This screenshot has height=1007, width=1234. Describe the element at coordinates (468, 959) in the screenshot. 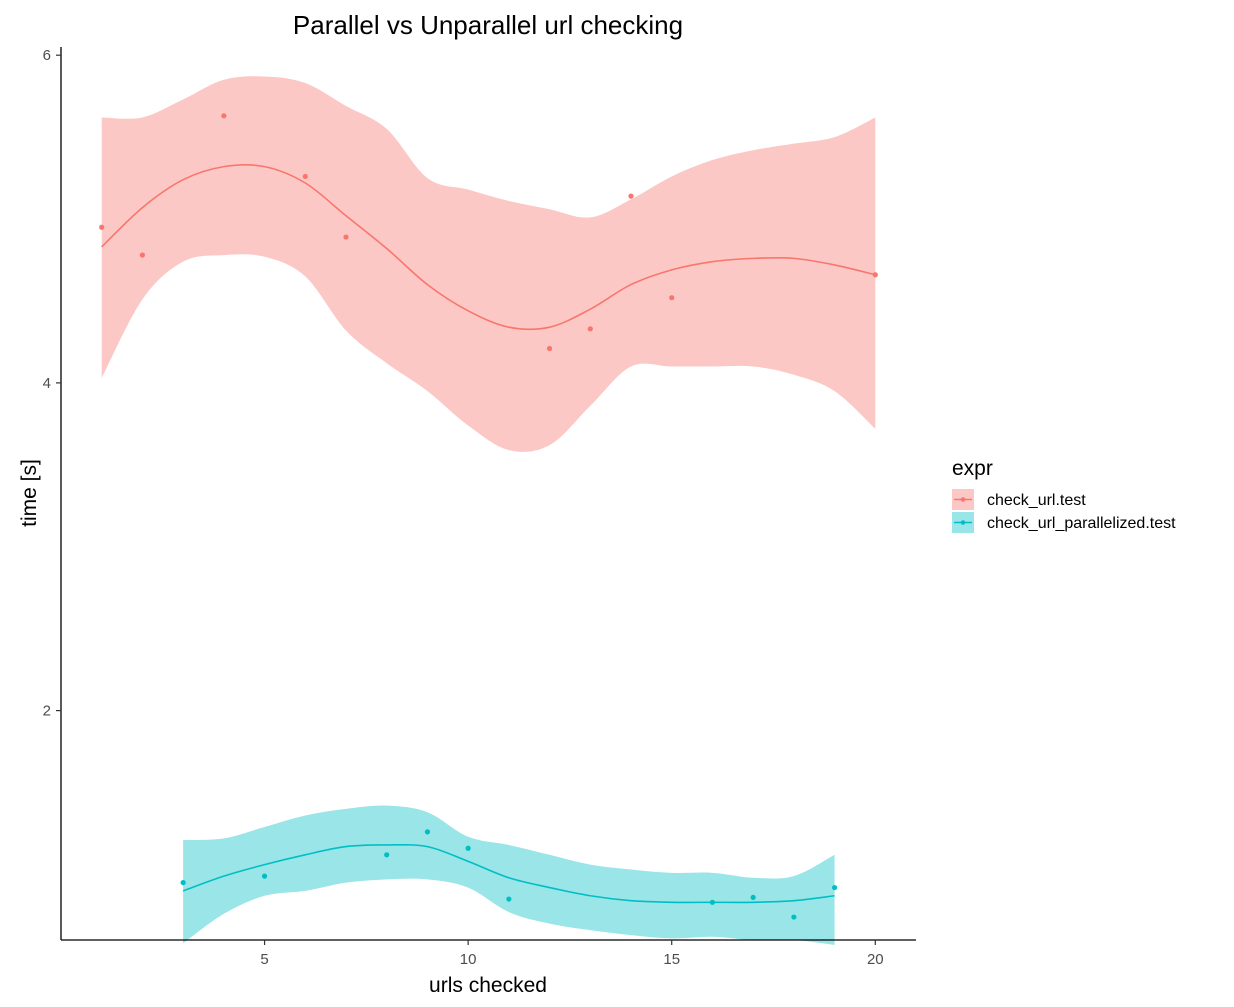

I see `x-tick-label: 10` at that location.